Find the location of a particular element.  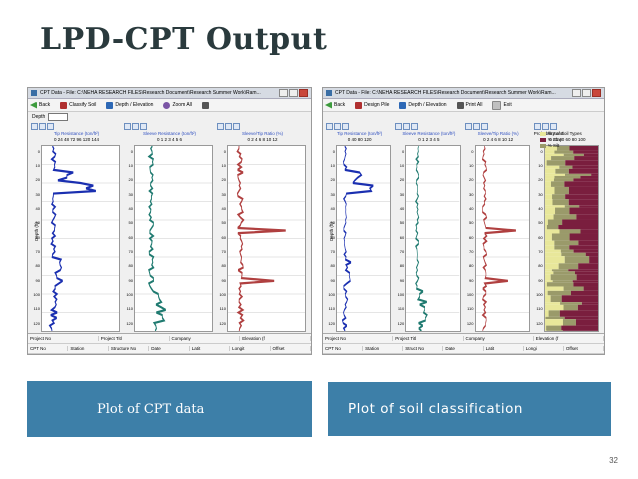

footer-field: Structure No is located at coordinates (129, 348).